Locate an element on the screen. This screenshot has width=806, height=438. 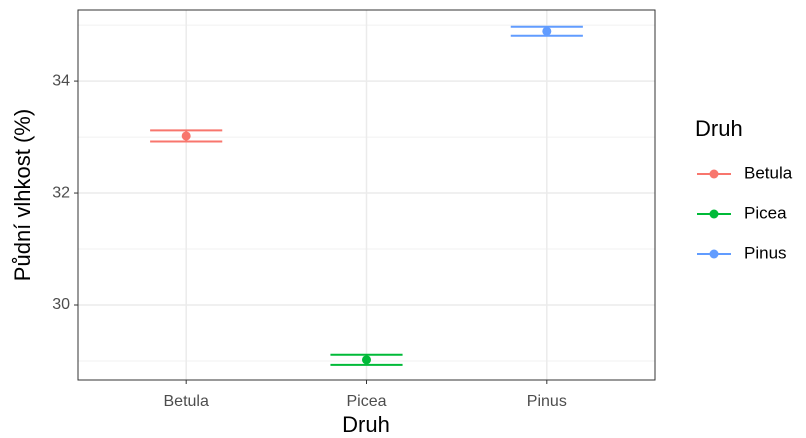
legend-title: Druh is located at coordinates (719, 128).